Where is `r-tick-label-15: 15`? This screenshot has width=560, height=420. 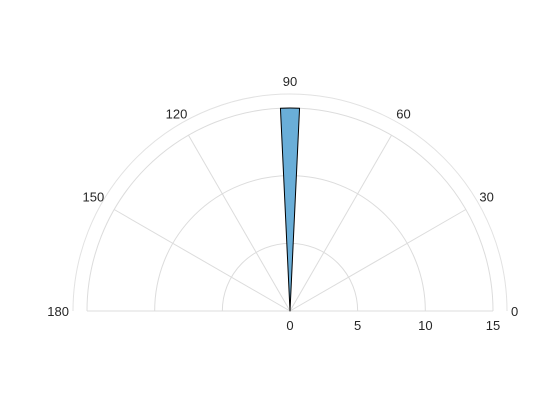 r-tick-label-15: 15 is located at coordinates (493, 325).